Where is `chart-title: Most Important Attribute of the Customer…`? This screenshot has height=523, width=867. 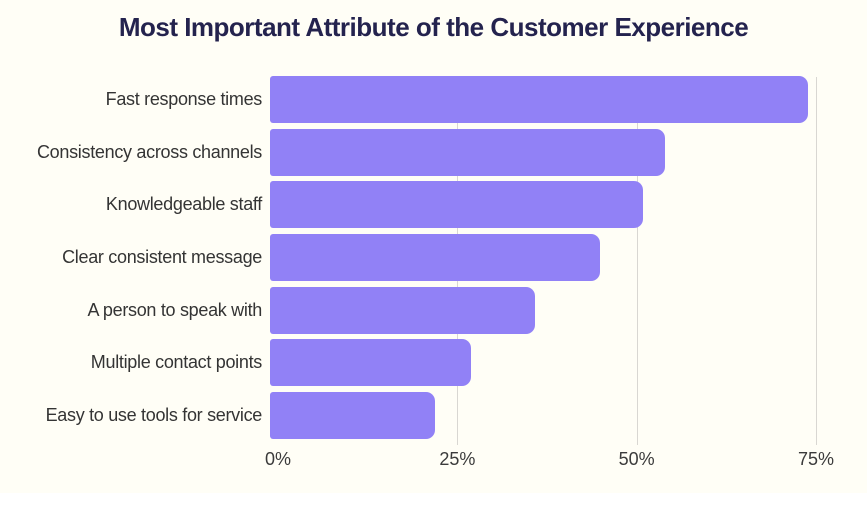
chart-title: Most Important Attribute of the Customer… is located at coordinates (433, 27).